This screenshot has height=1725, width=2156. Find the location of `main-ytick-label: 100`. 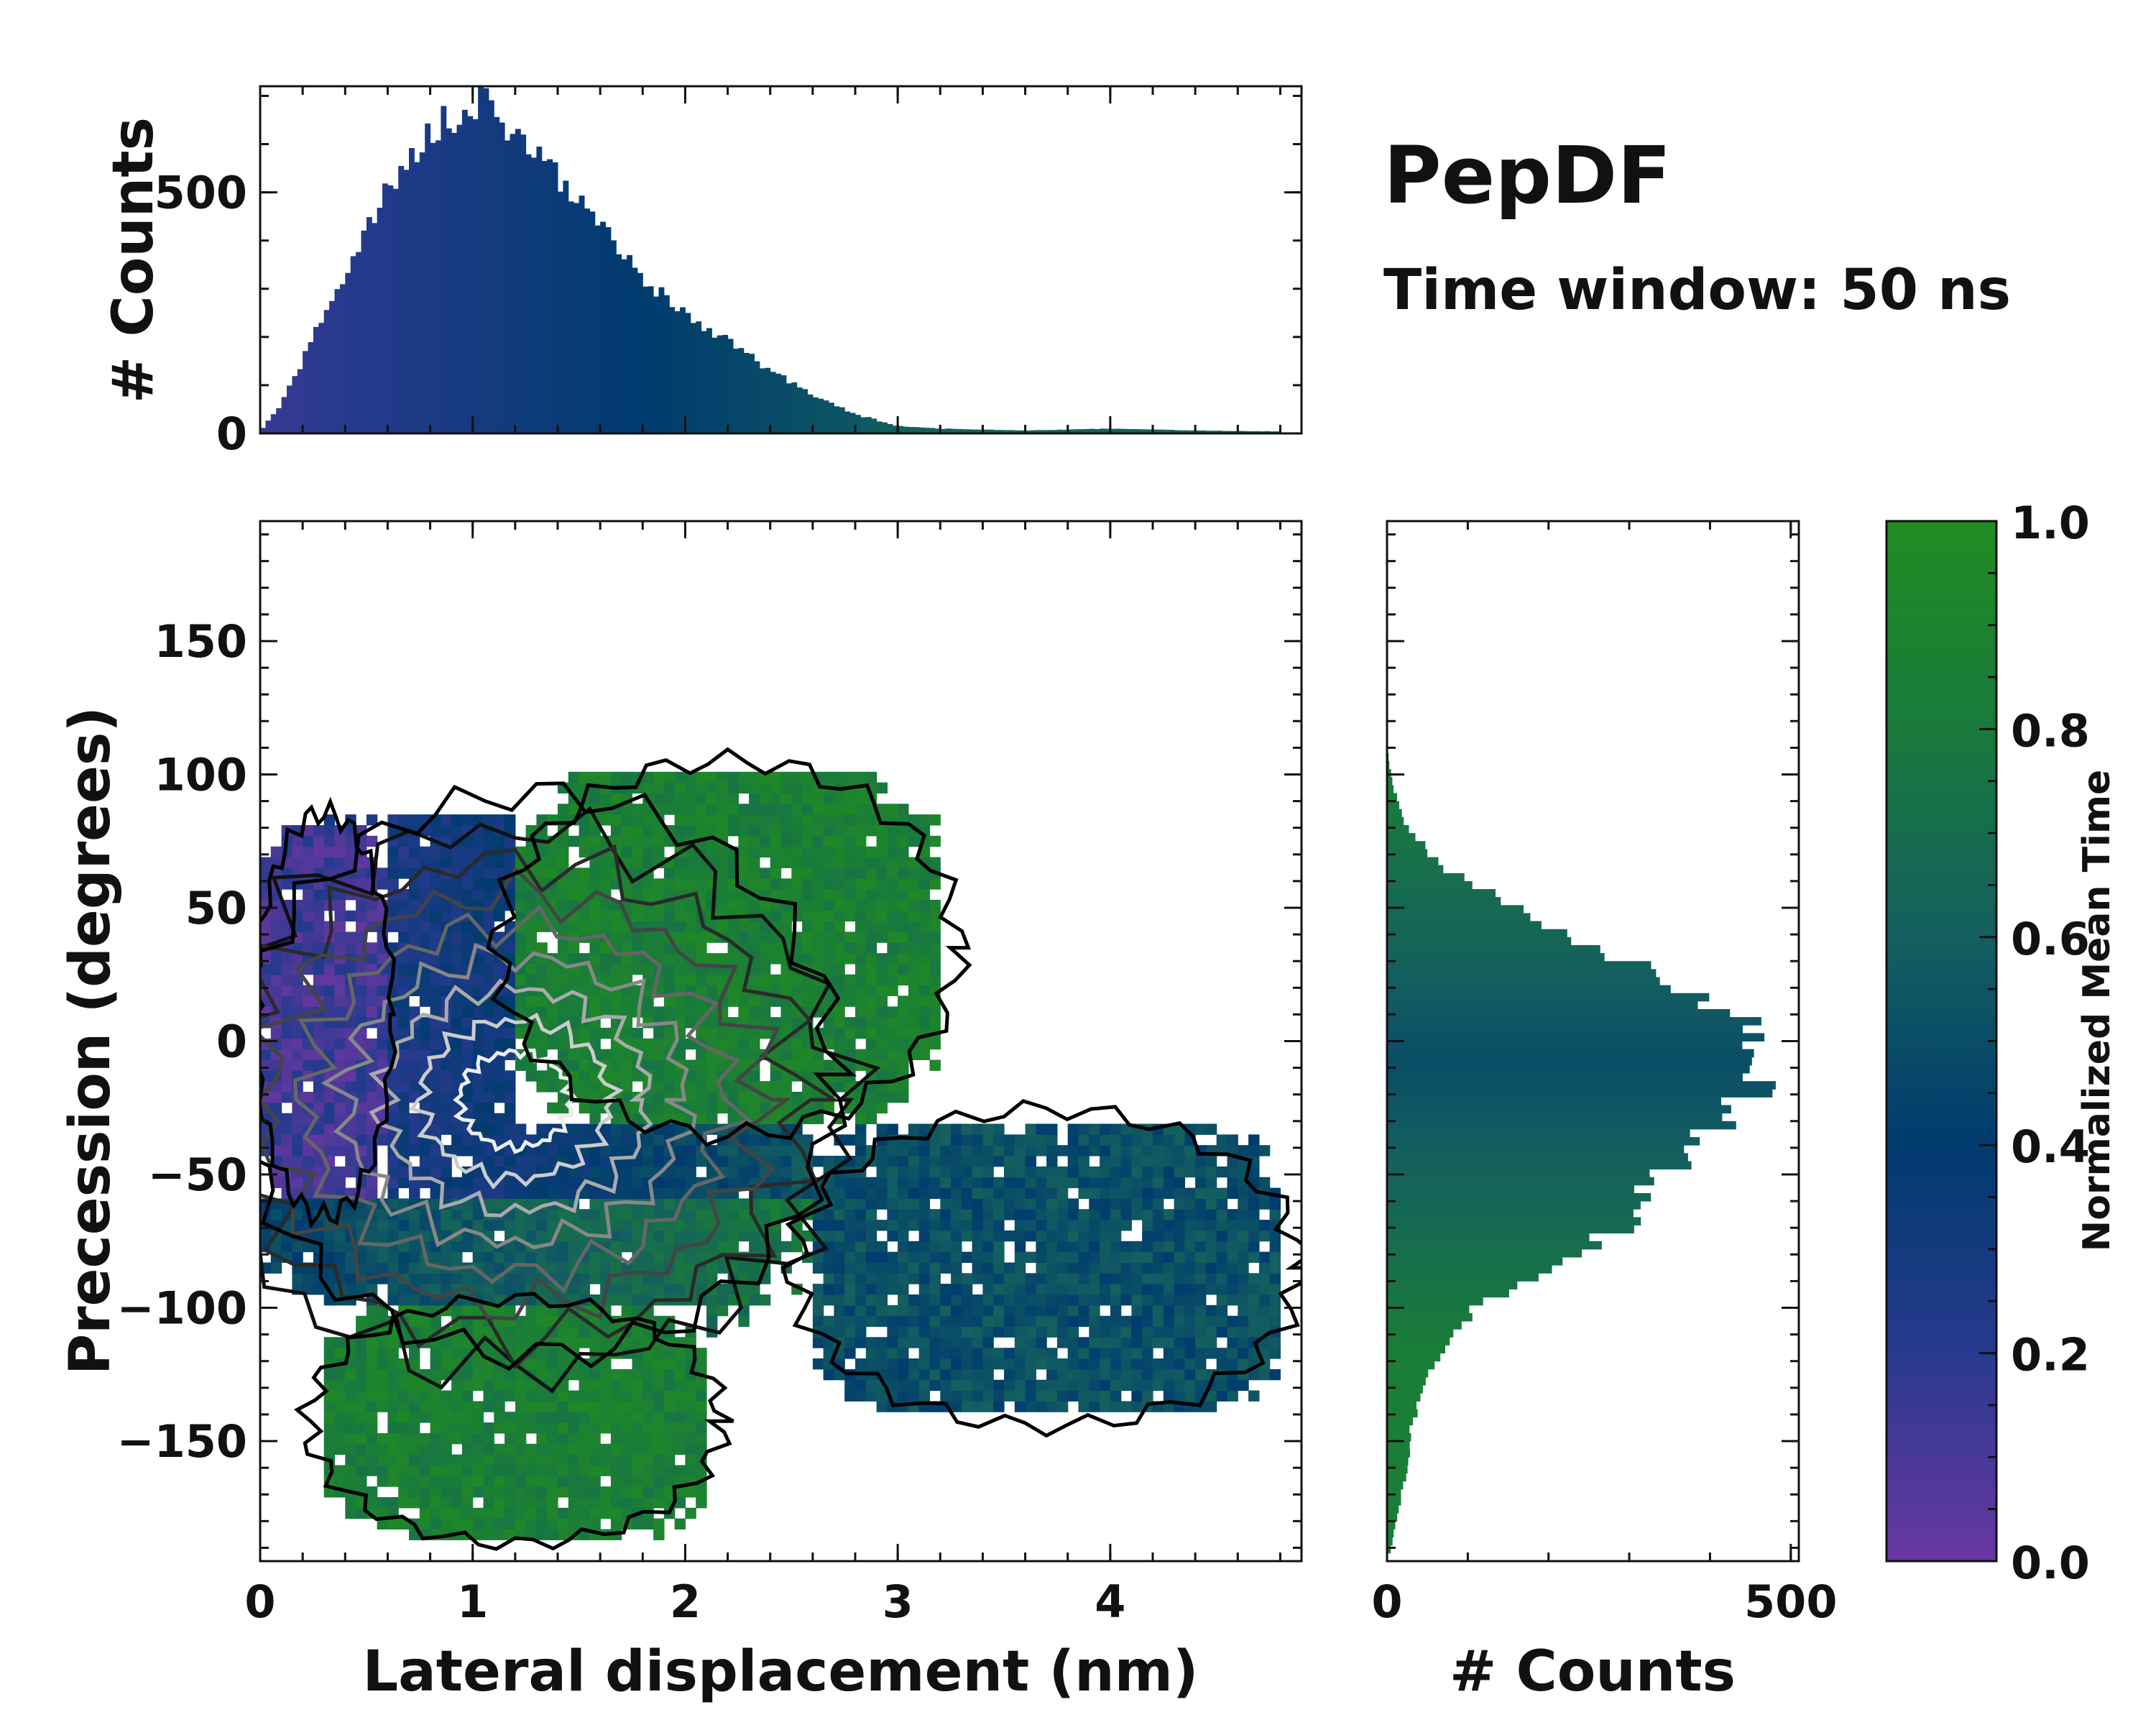

main-ytick-label: 100 is located at coordinates (201, 774).